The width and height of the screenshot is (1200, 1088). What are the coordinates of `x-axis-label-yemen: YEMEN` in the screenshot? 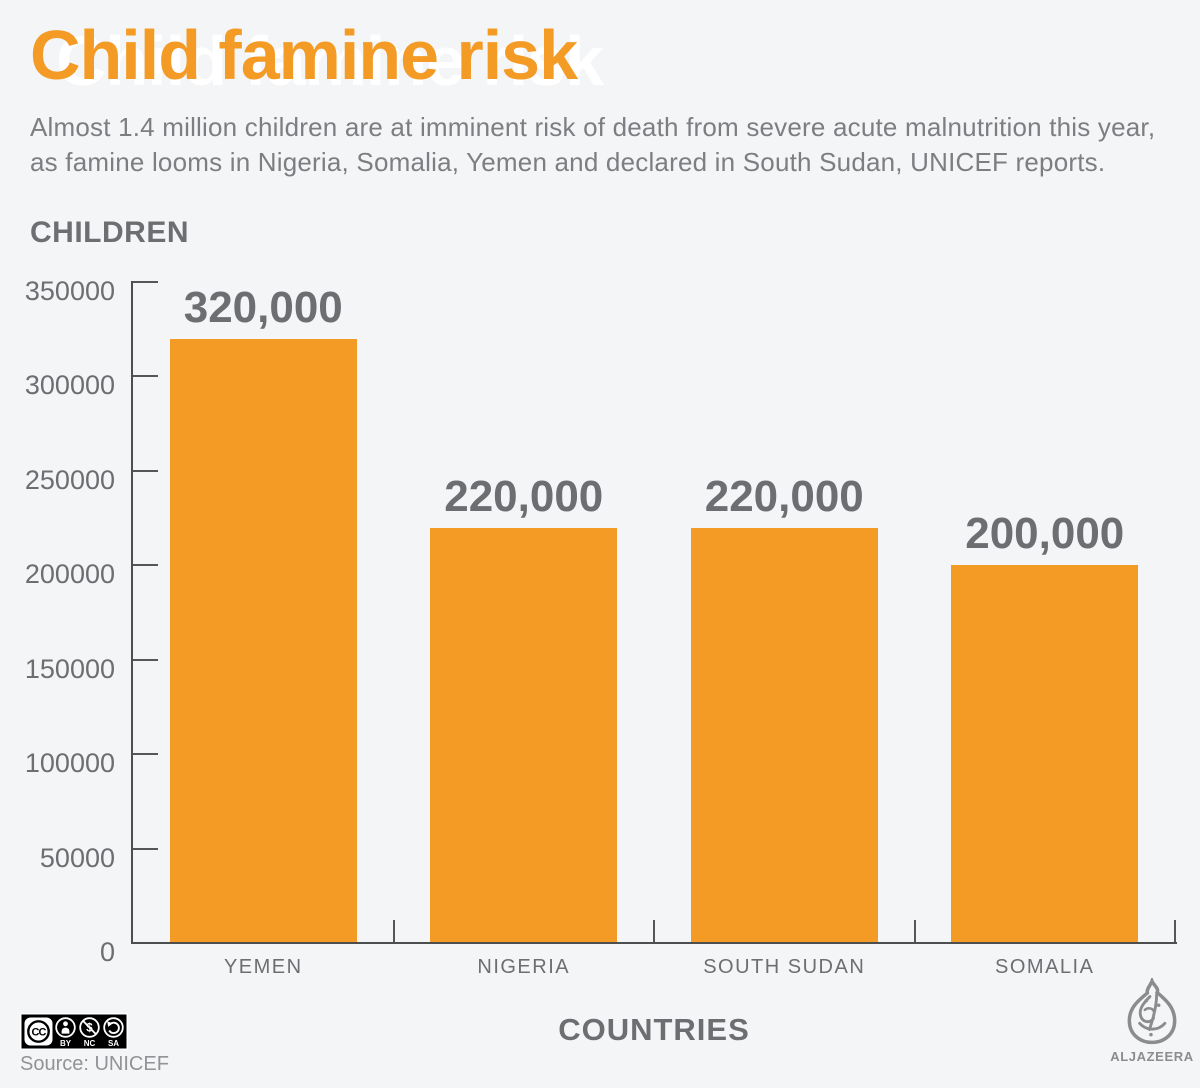 It's located at (263, 967).